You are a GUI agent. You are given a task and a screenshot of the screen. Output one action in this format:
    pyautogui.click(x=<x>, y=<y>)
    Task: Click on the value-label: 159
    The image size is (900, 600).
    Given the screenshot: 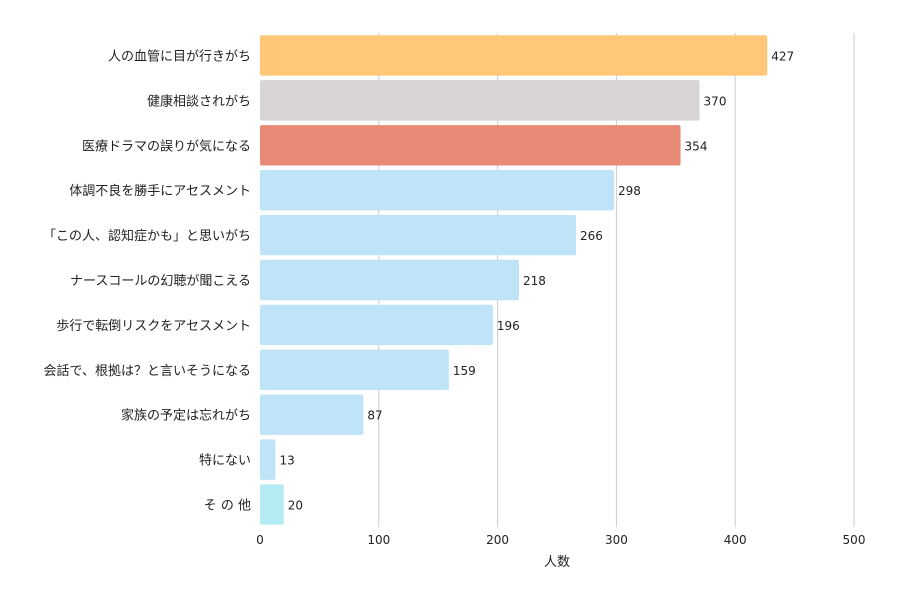 What is the action you would take?
    pyautogui.click(x=464, y=371)
    